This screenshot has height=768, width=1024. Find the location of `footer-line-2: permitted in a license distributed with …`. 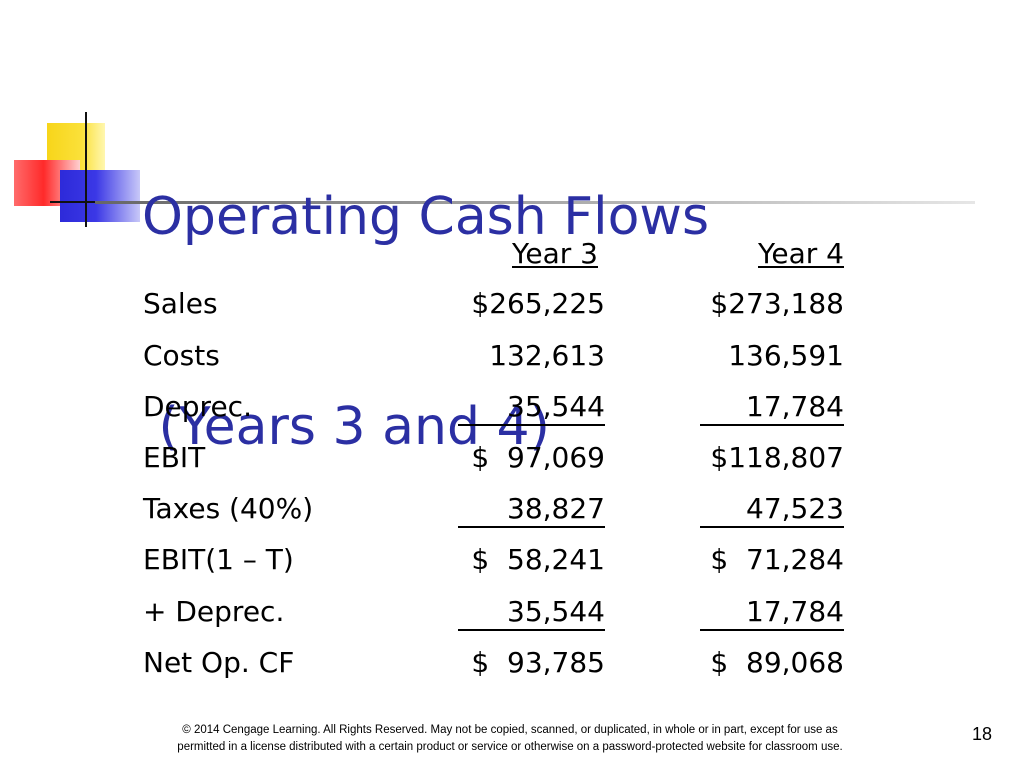

footer-line-2: permitted in a license distributed with … is located at coordinates (510, 747).